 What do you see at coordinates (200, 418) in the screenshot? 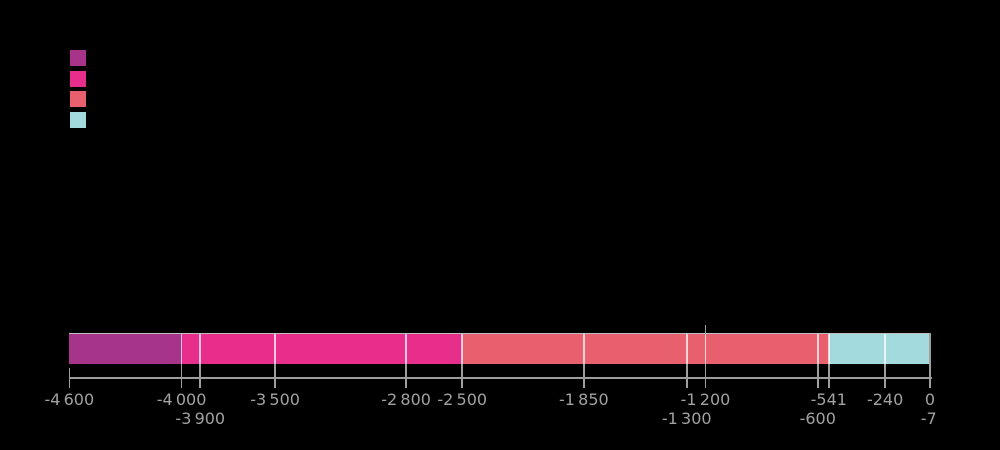
I see `axis-tick-label: -3 900` at bounding box center [200, 418].